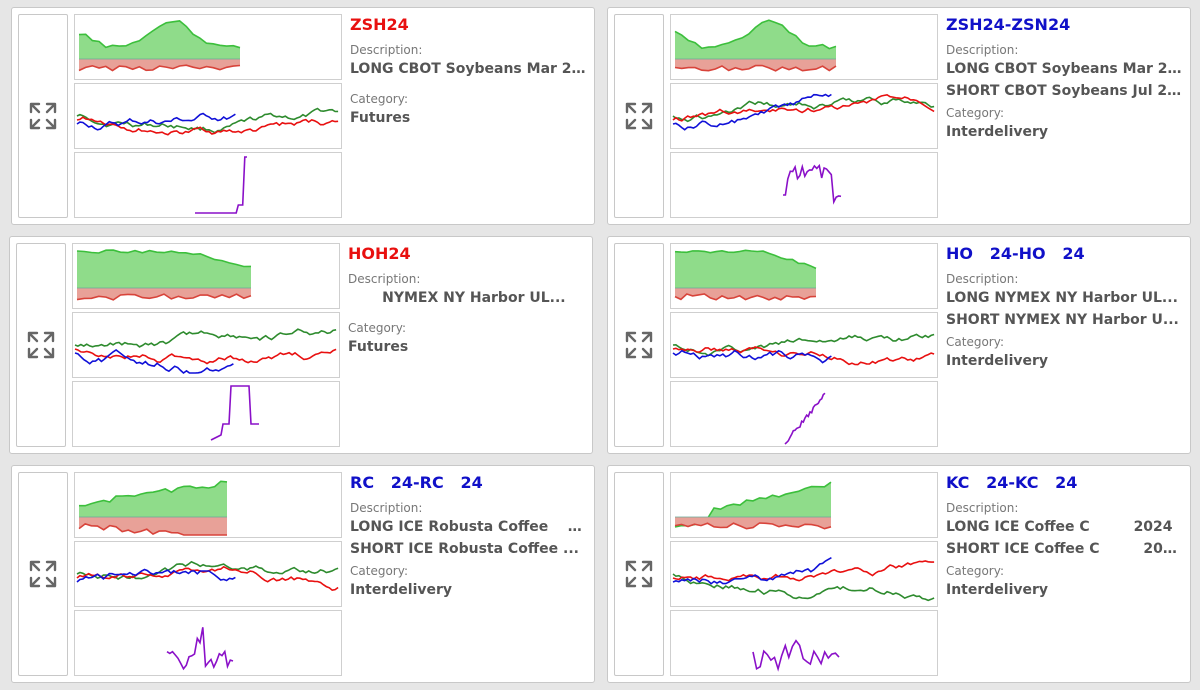 This screenshot has width=1200, height=690. I want to click on symbol-title: HOH24, so click(379, 253).